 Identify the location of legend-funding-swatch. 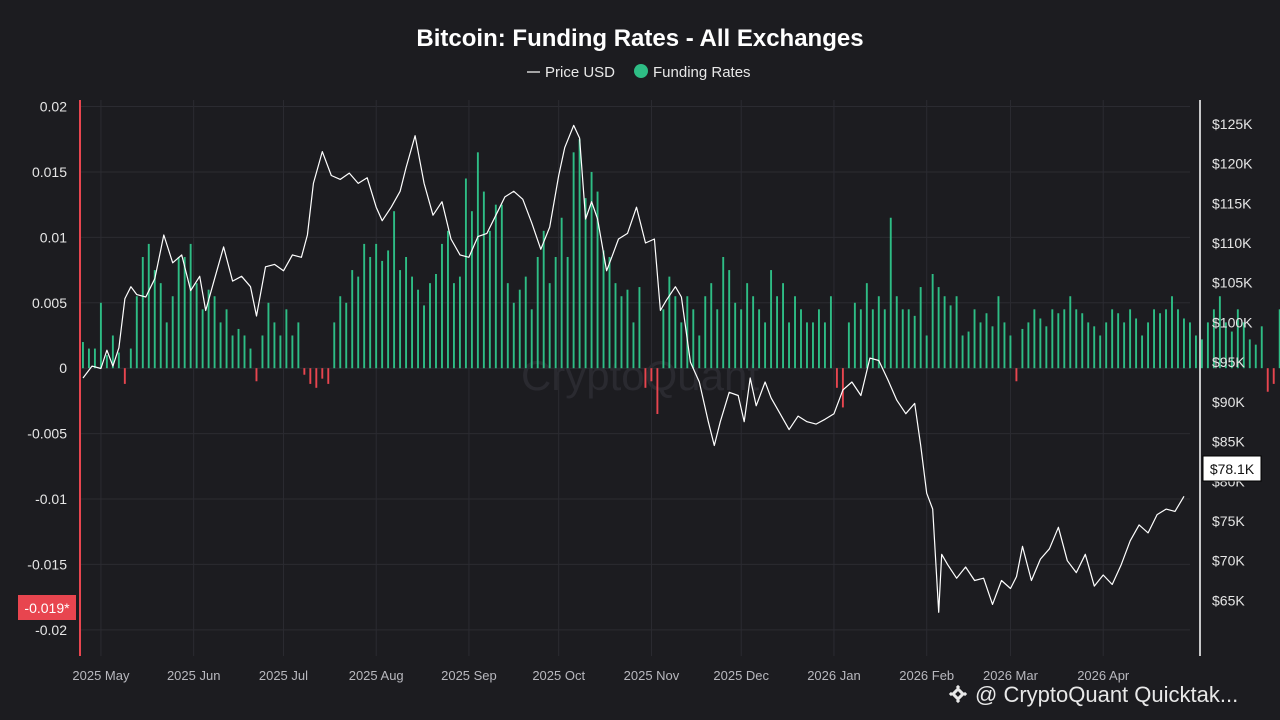
(641, 71).